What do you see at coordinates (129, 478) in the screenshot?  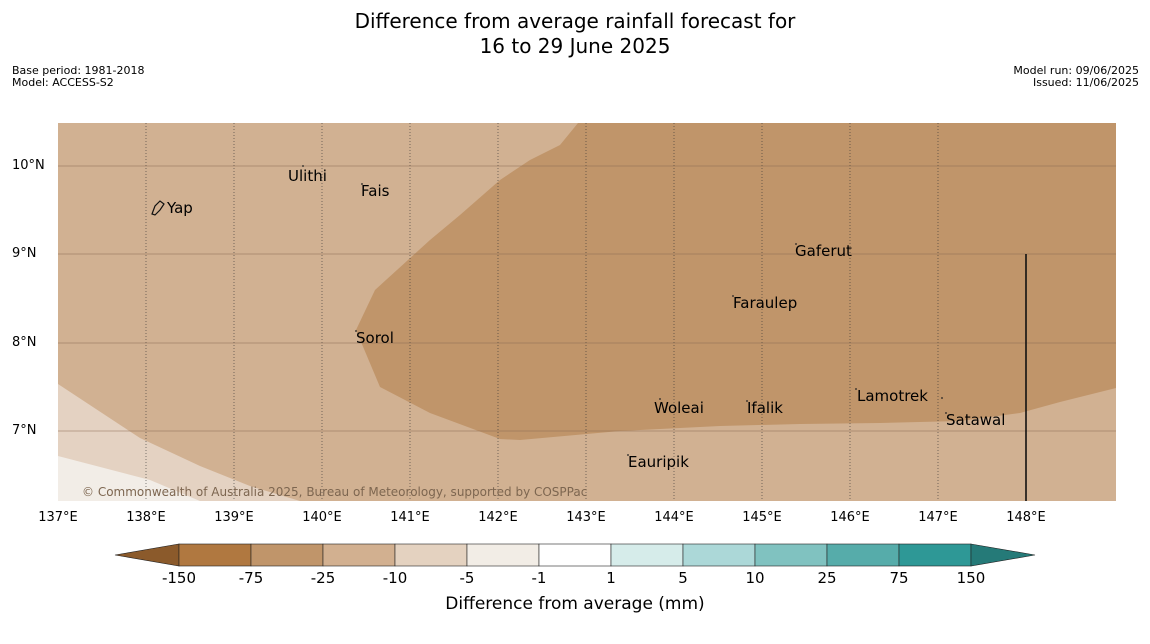 I see `zone-minus5-area` at bounding box center [129, 478].